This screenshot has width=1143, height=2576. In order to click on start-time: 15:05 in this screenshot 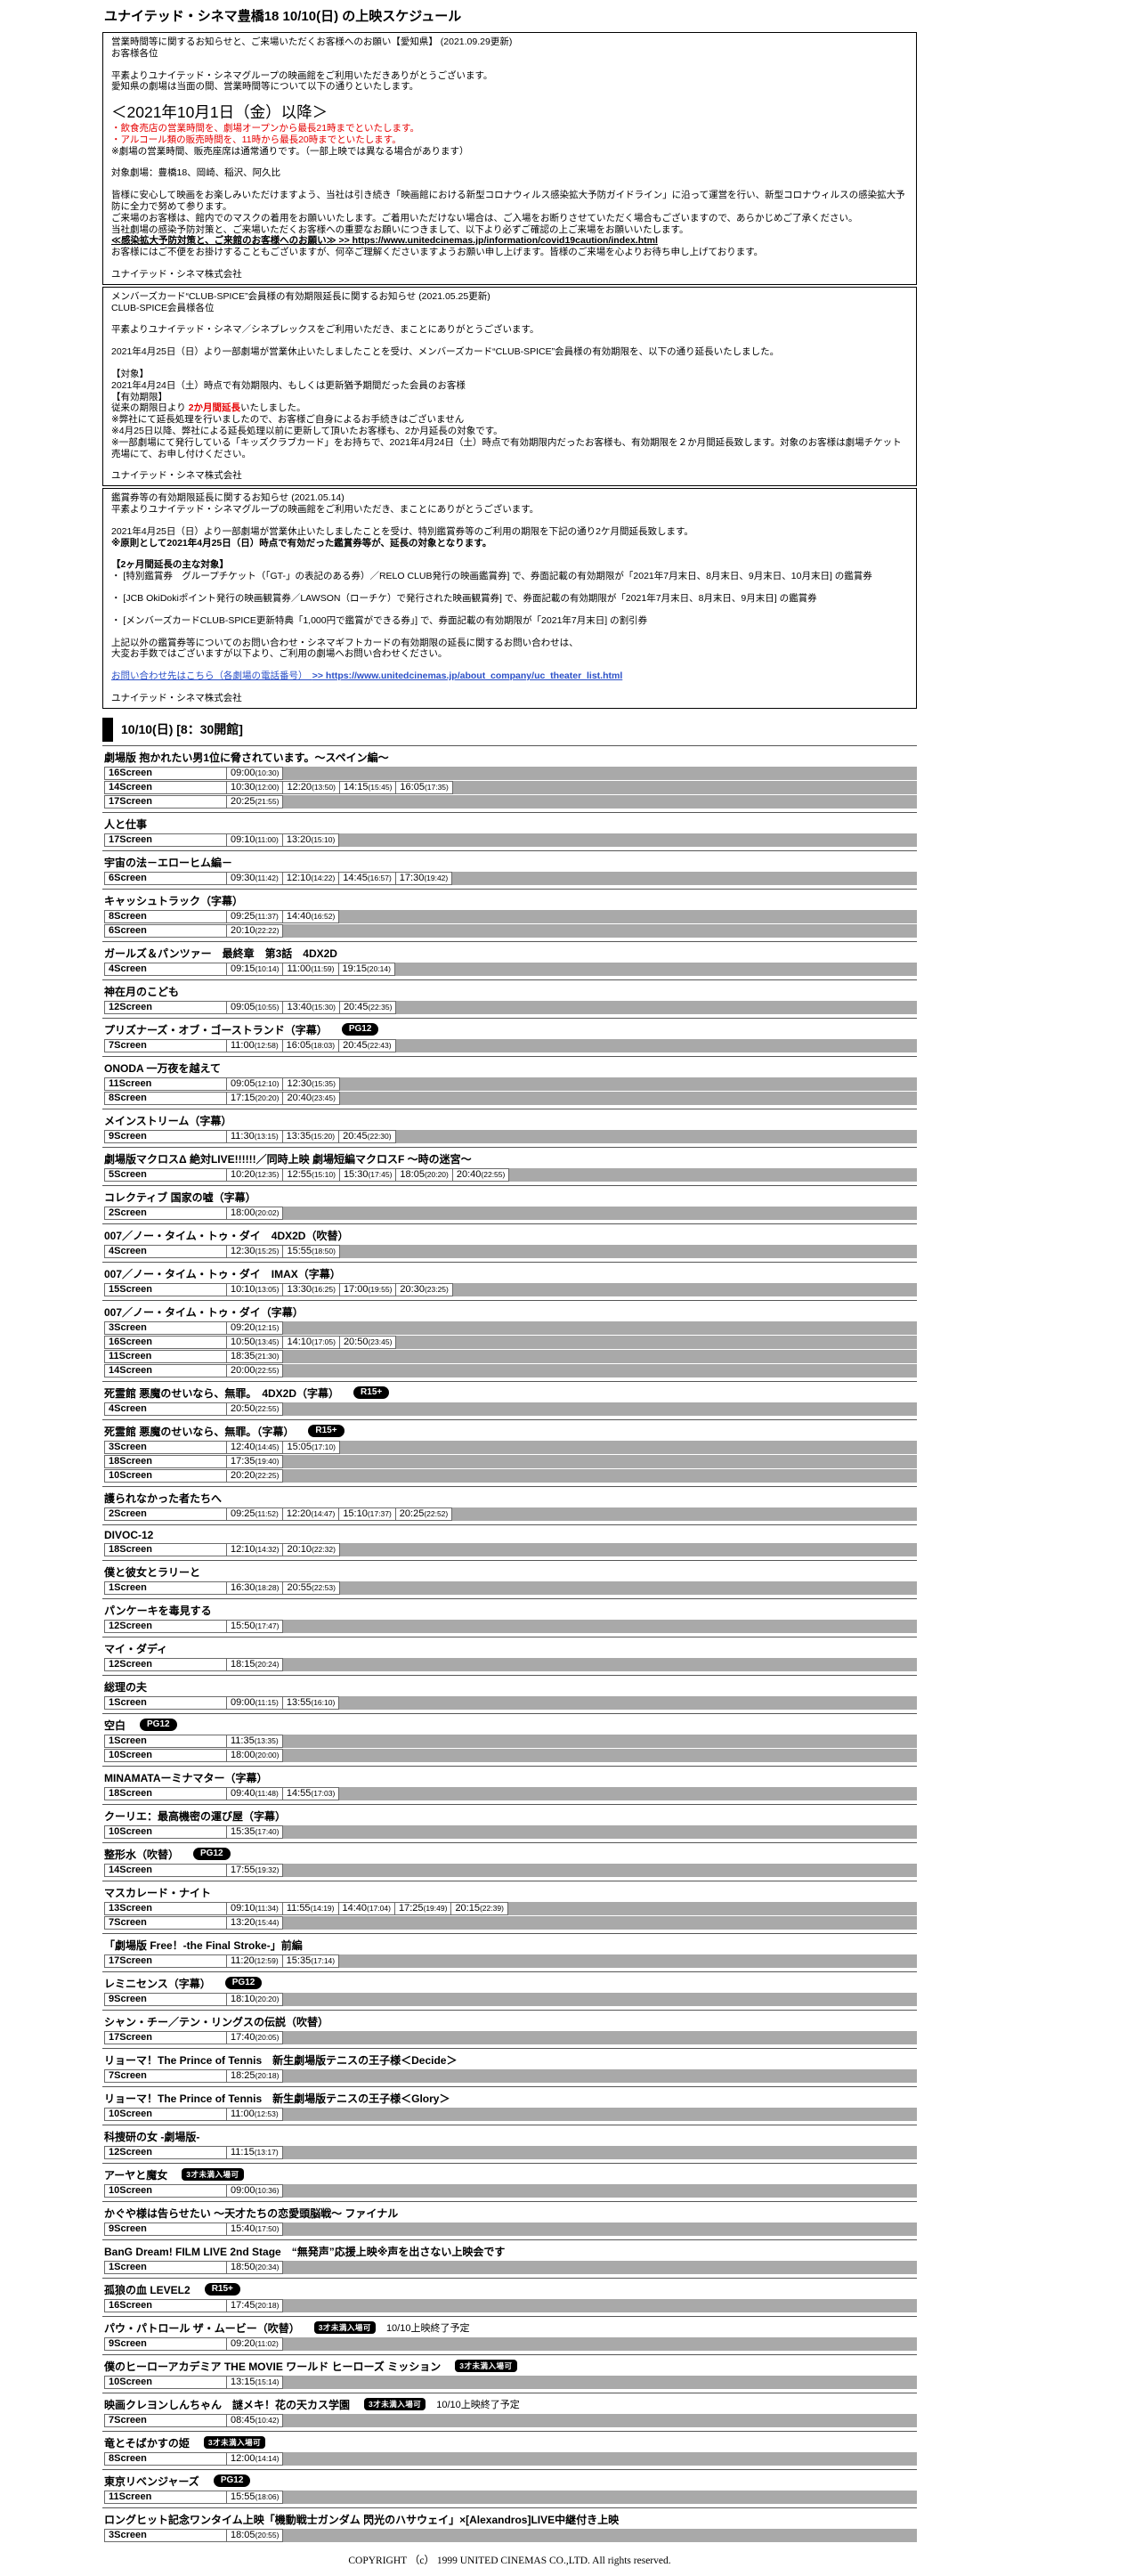, I will do `click(299, 1446)`.